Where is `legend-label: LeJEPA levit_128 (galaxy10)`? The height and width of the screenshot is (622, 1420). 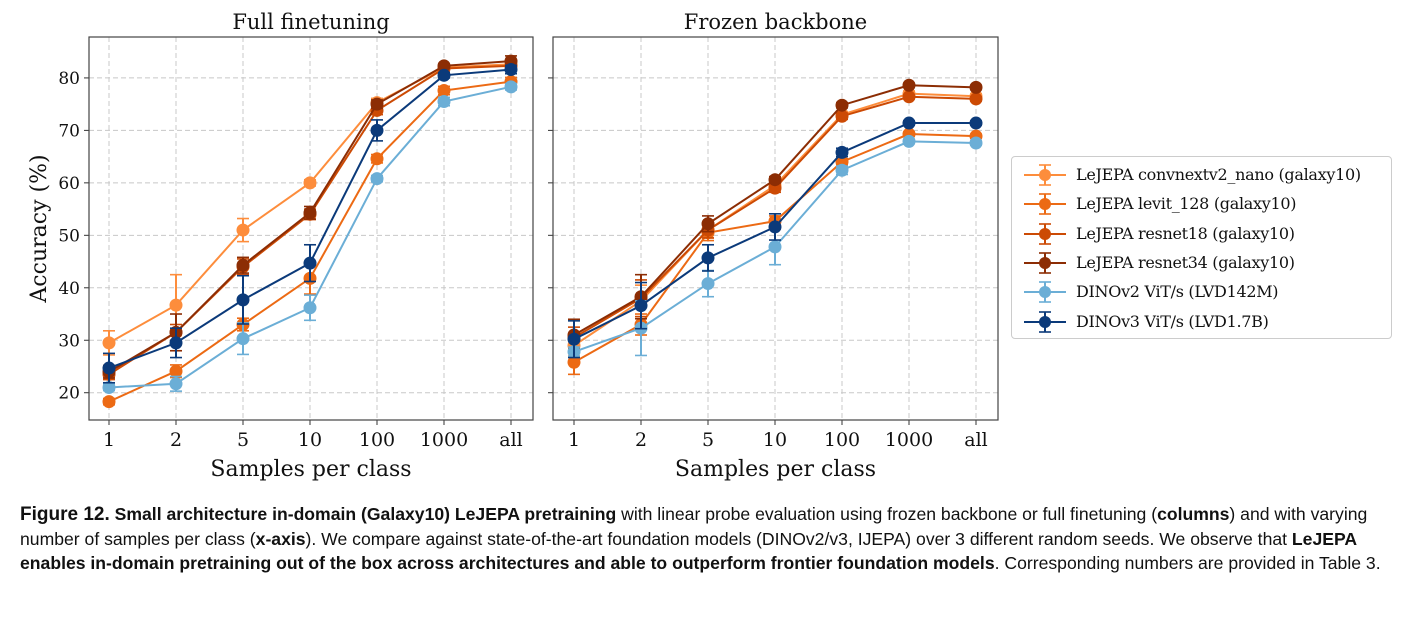 legend-label: LeJEPA levit_128 (galaxy10) is located at coordinates (1186, 204).